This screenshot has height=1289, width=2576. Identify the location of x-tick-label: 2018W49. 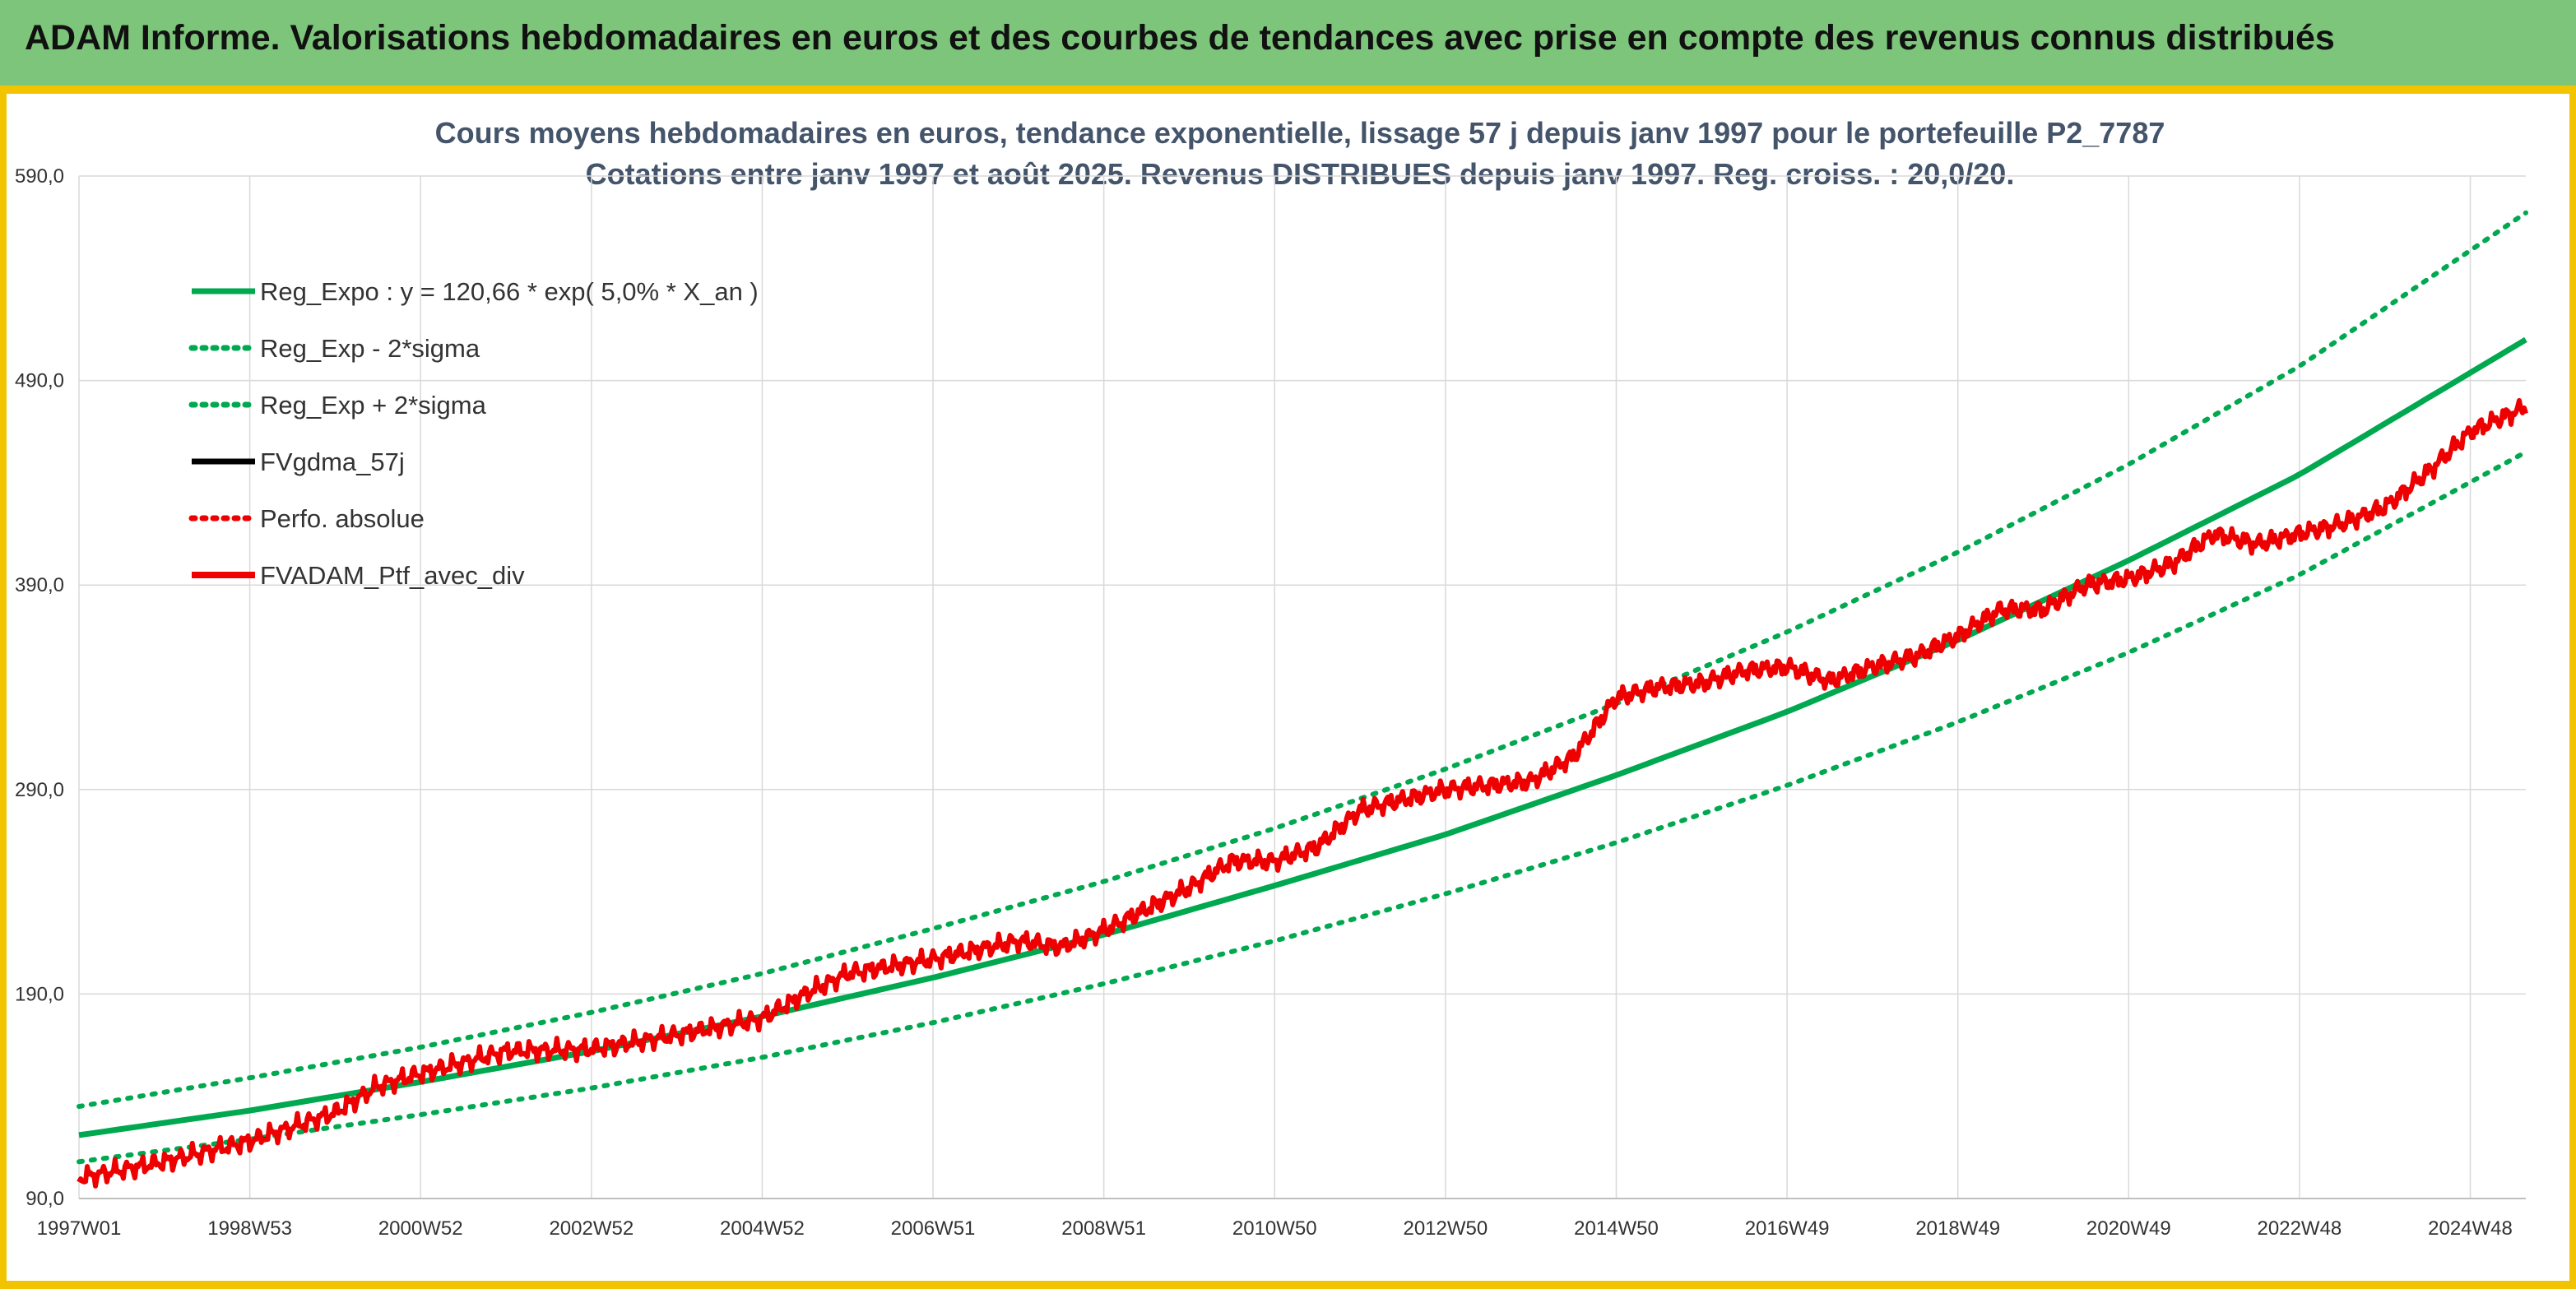
(1957, 1228).